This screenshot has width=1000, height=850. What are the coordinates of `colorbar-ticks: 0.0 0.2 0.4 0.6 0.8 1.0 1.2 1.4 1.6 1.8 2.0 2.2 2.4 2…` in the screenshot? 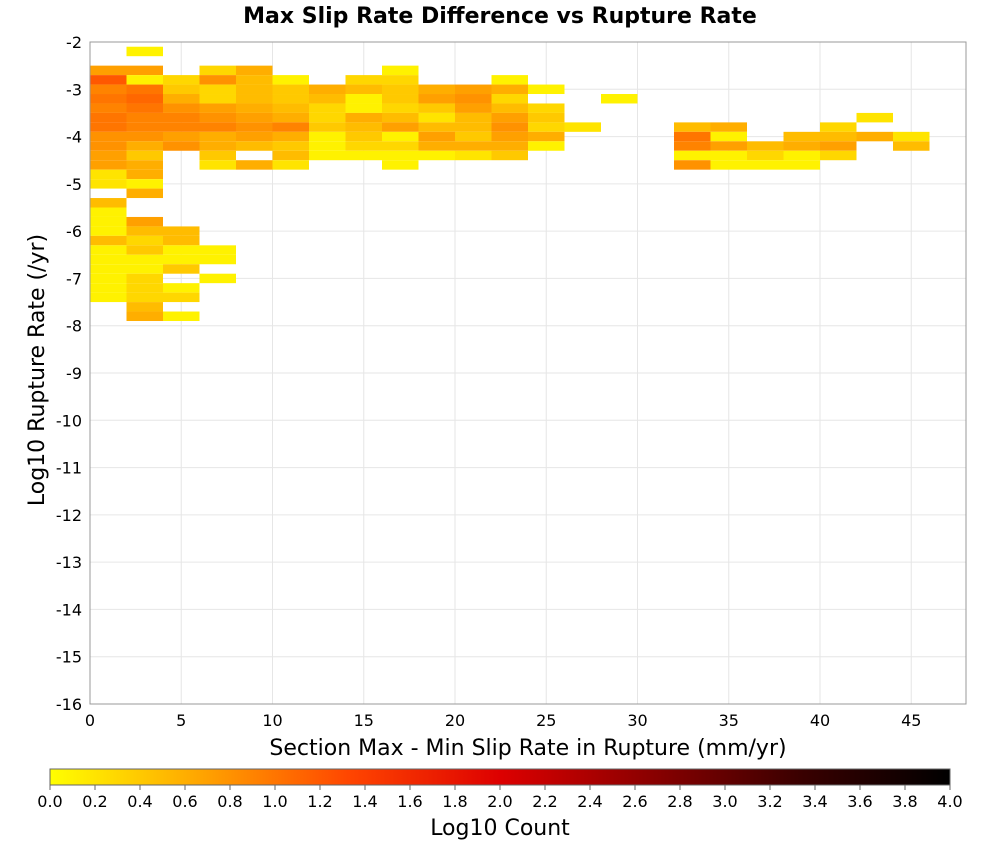 It's located at (500, 798).